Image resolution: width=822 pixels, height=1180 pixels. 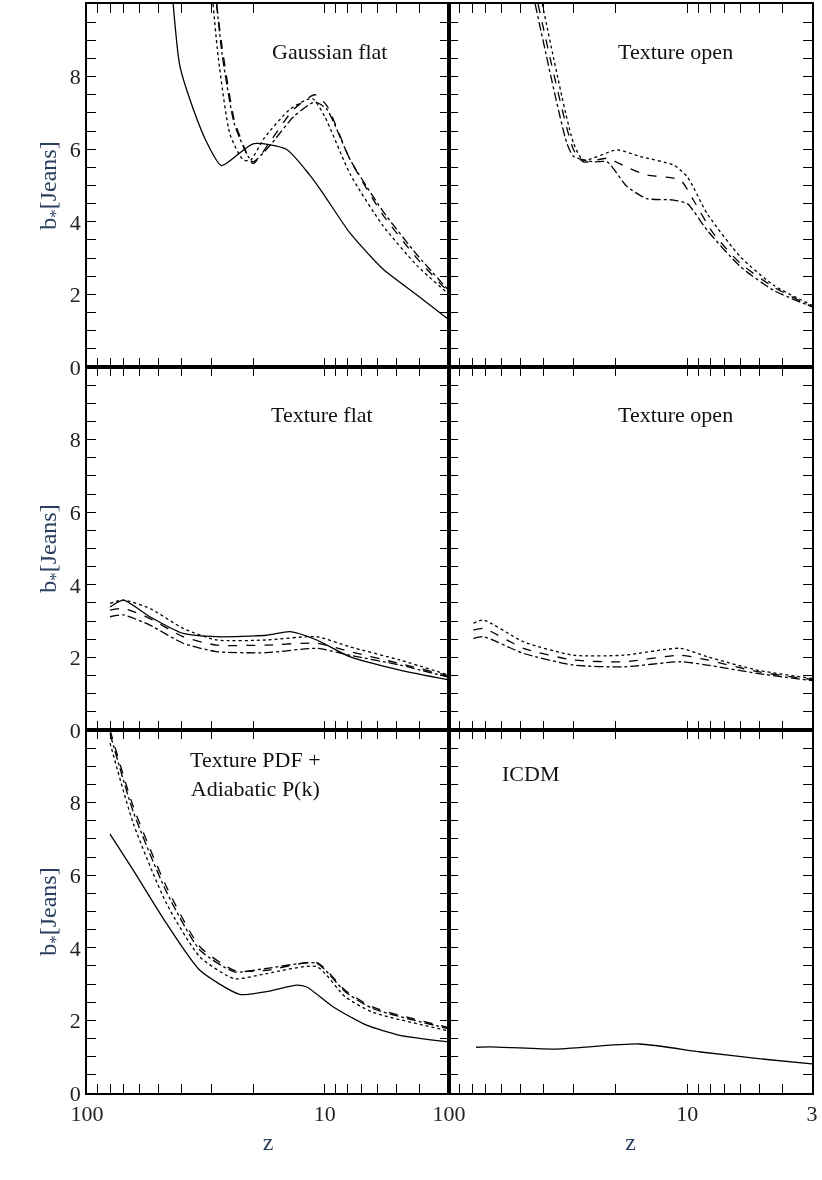 I want to click on text: Texture flat, so click(x=322, y=414).